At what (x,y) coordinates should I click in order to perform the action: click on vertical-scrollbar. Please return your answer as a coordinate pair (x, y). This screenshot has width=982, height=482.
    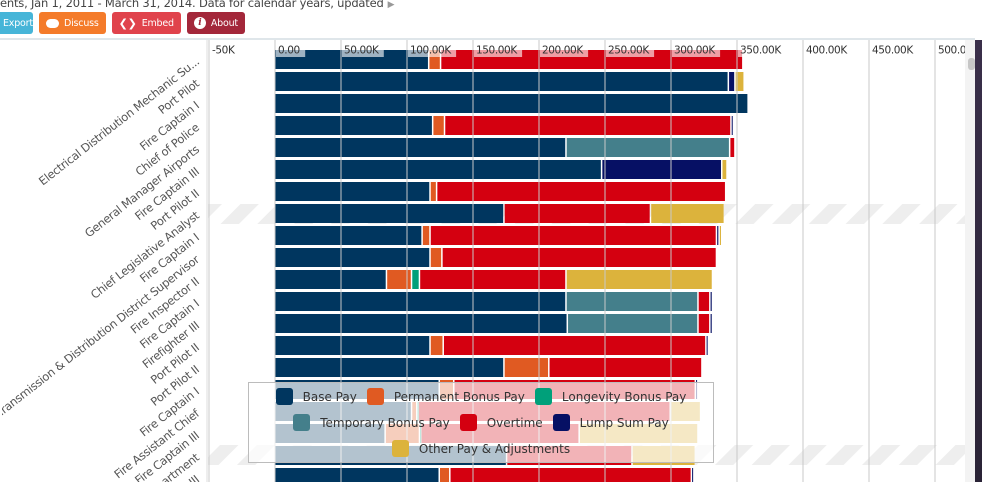
    Looking at the image, I should click on (970, 261).